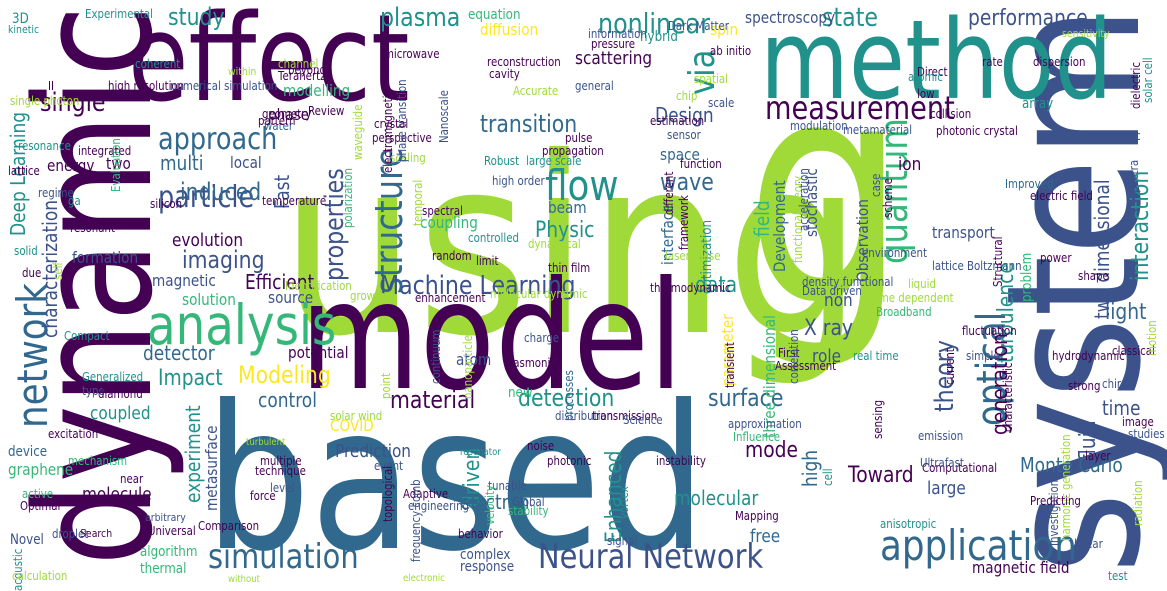  I want to click on word-improved-214: Improved, so click(1029, 184).